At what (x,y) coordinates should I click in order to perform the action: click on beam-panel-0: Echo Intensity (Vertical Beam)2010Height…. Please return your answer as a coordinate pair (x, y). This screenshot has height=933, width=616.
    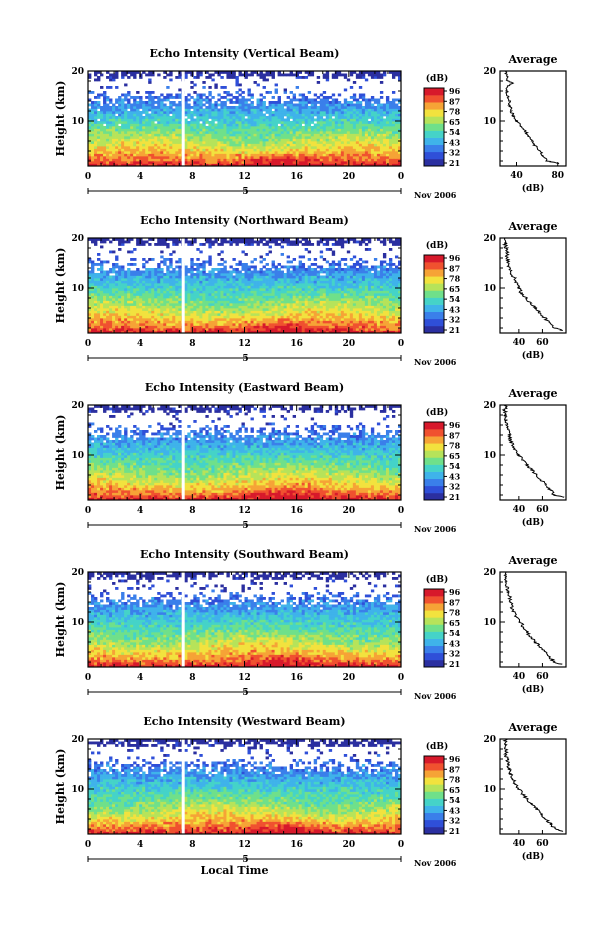
    Looking at the image, I should click on (310, 123).